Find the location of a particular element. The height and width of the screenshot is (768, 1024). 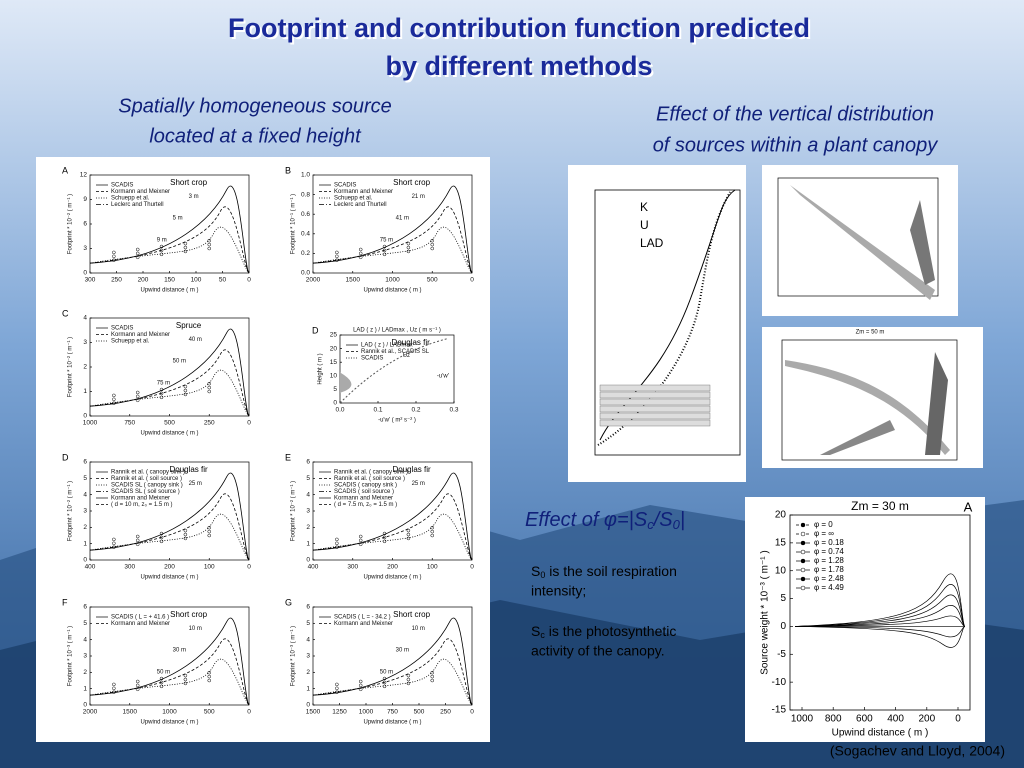

y-tick-label: 2 is located at coordinates (85, 527).